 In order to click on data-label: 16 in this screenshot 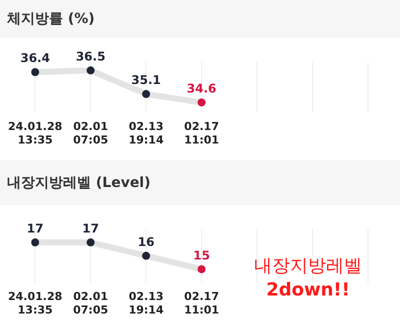, I will do `click(146, 241)`.